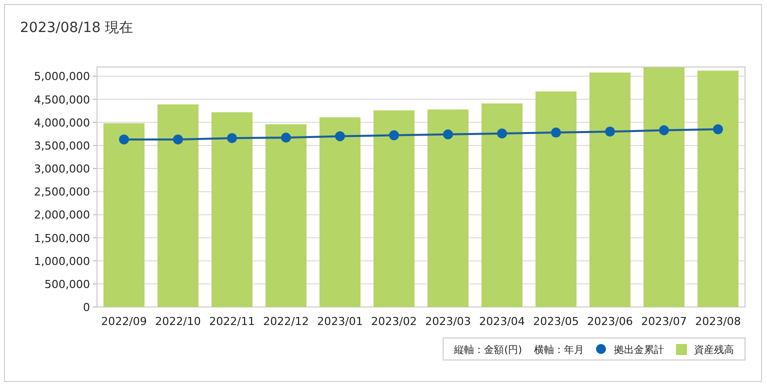  I want to click on y-tick-label: 3,500,000, so click(62, 145).